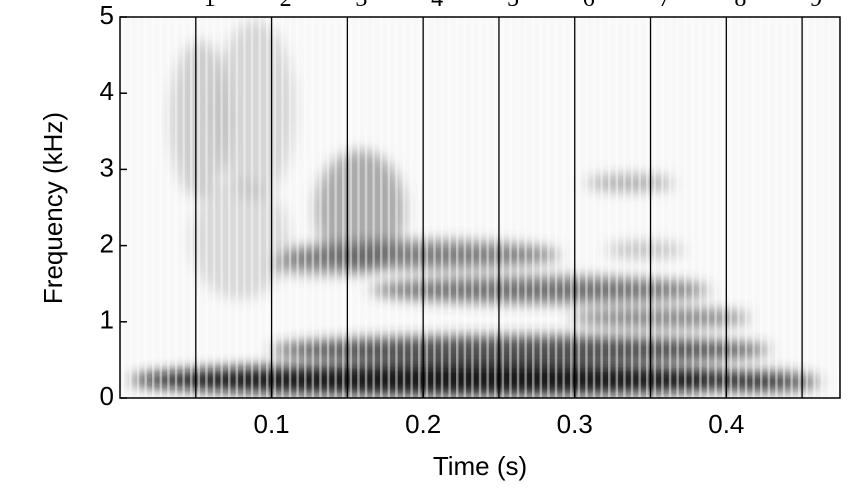 The height and width of the screenshot is (492, 867). I want to click on x-tick-label: 0.1, so click(272, 424).